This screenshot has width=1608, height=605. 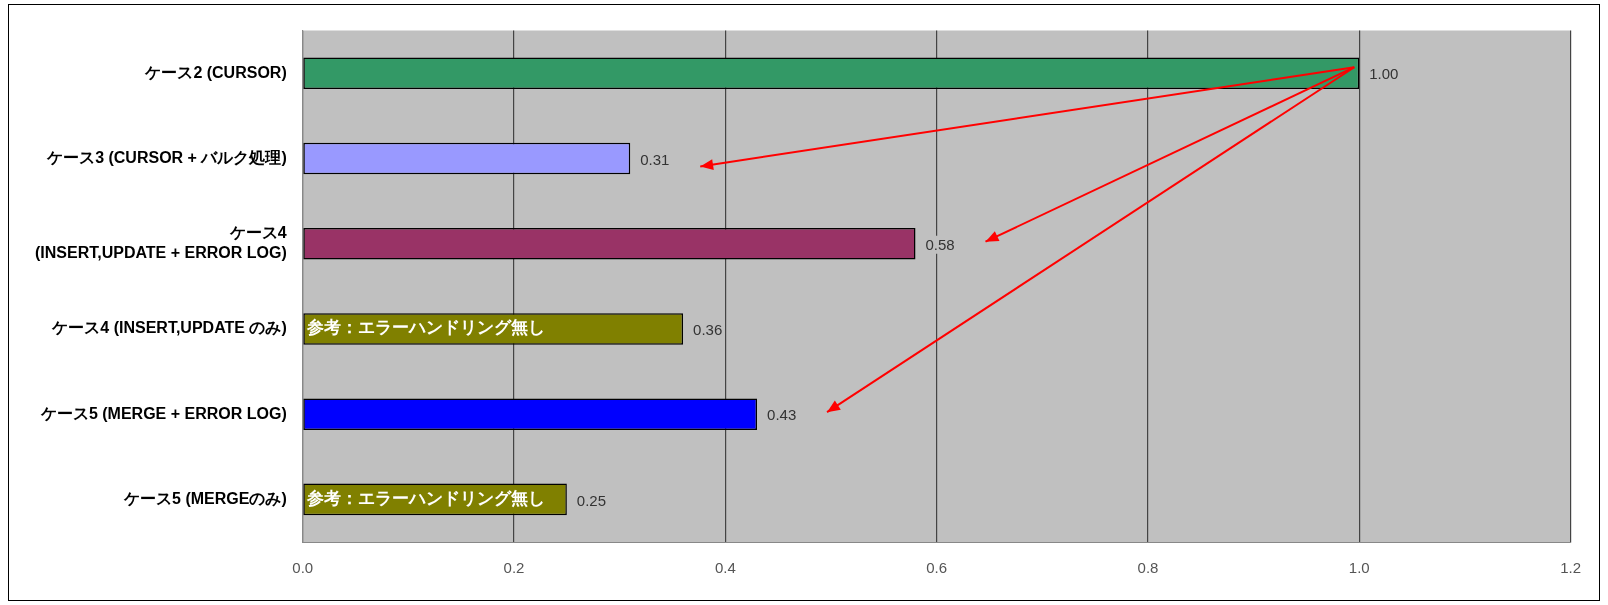 What do you see at coordinates (725, 568) in the screenshot?
I see `x-tick-label: 0.4` at bounding box center [725, 568].